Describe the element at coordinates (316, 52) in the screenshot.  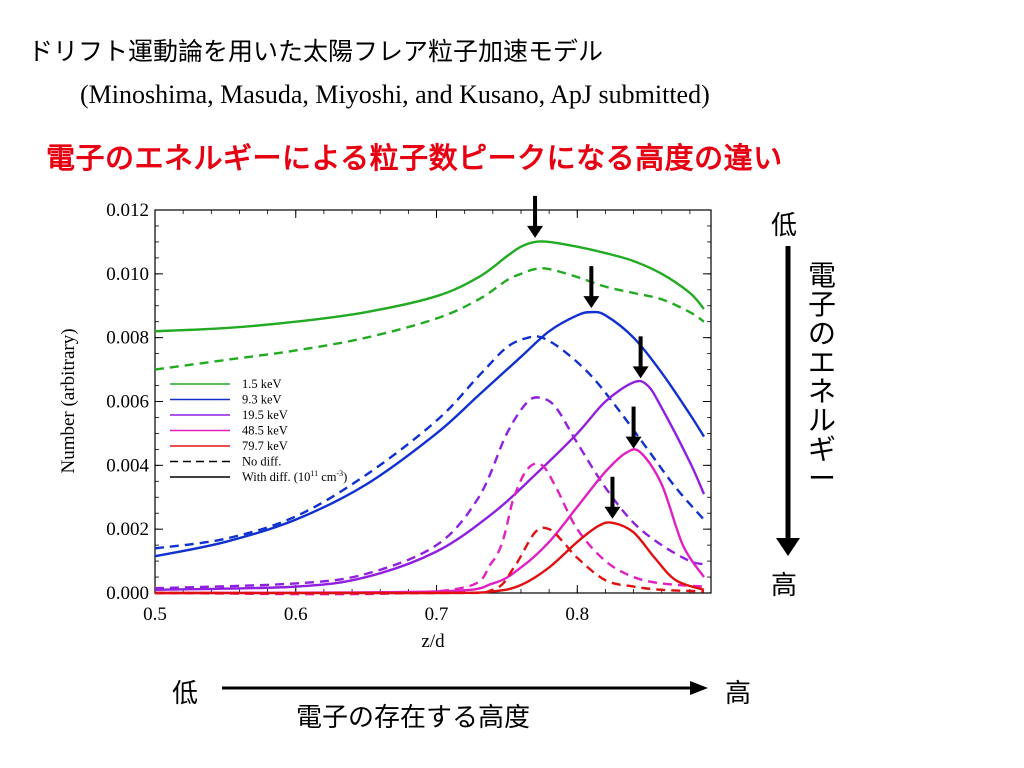
I see `slide-title: ドリフト運動論を用いた太陽フレア粒子加速モデル` at that location.